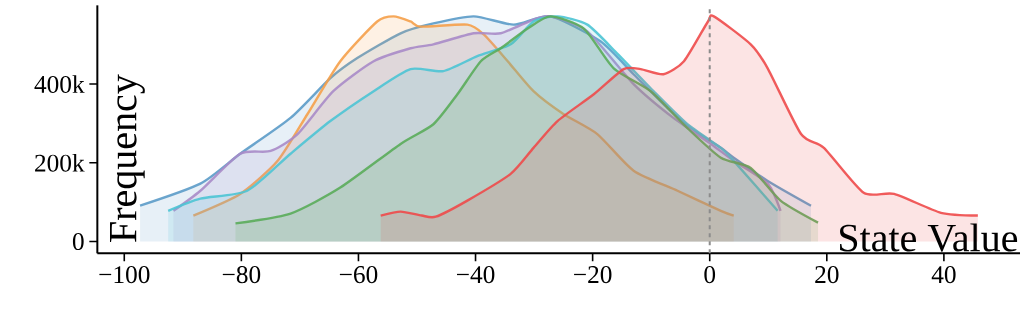 The height and width of the screenshot is (312, 1024). What do you see at coordinates (943, 275) in the screenshot?
I see `x-tick-label: 40` at bounding box center [943, 275].